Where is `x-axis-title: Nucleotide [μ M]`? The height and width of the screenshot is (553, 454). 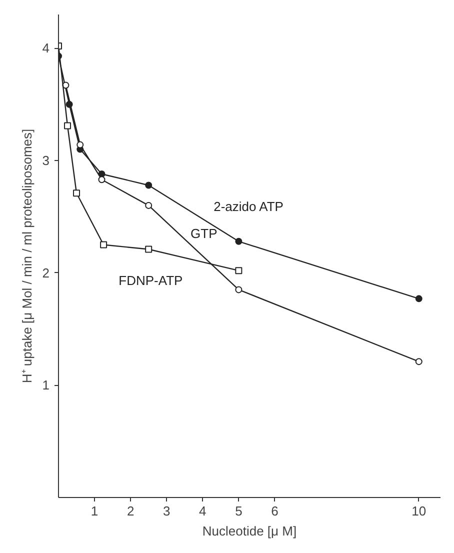 x-axis-title: Nucleotide [μ M] is located at coordinates (249, 531).